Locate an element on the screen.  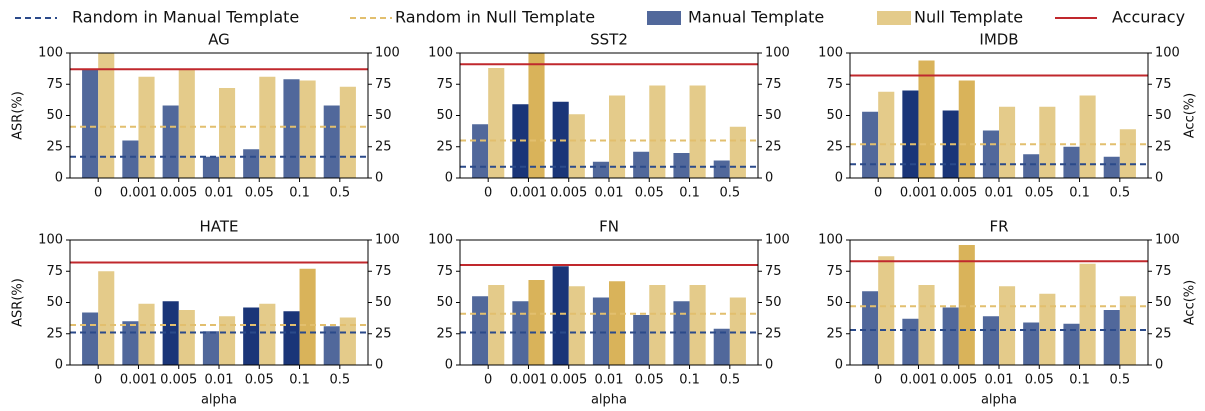
chart-title: FR is located at coordinates (998, 227).